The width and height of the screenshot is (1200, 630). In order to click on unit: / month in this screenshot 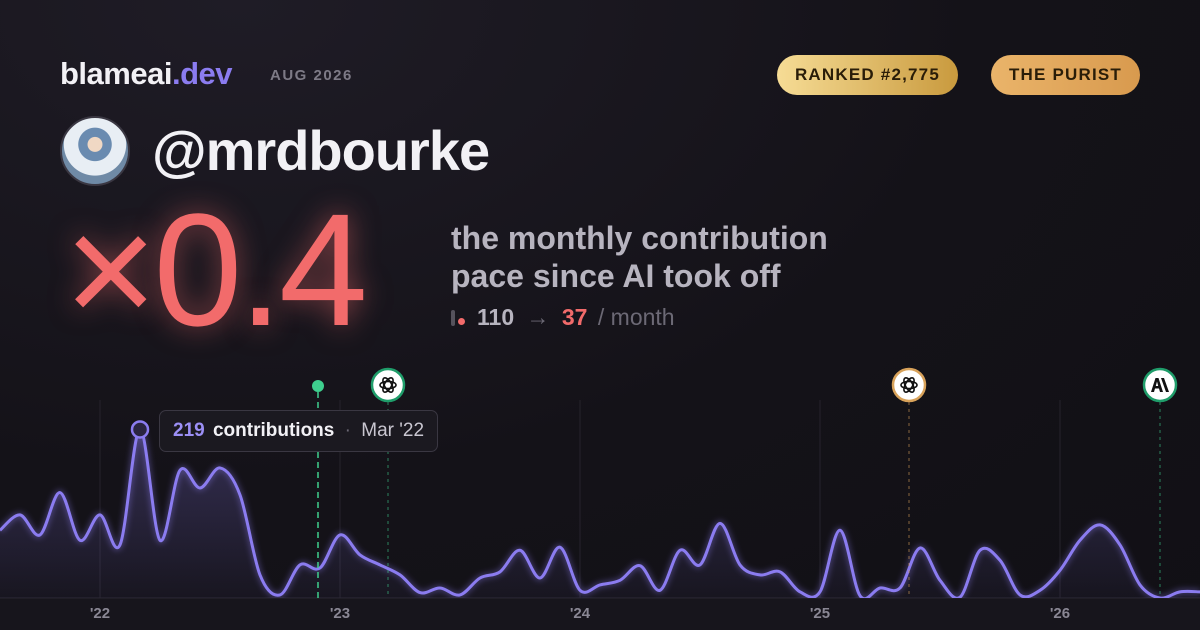, I will do `click(636, 317)`.